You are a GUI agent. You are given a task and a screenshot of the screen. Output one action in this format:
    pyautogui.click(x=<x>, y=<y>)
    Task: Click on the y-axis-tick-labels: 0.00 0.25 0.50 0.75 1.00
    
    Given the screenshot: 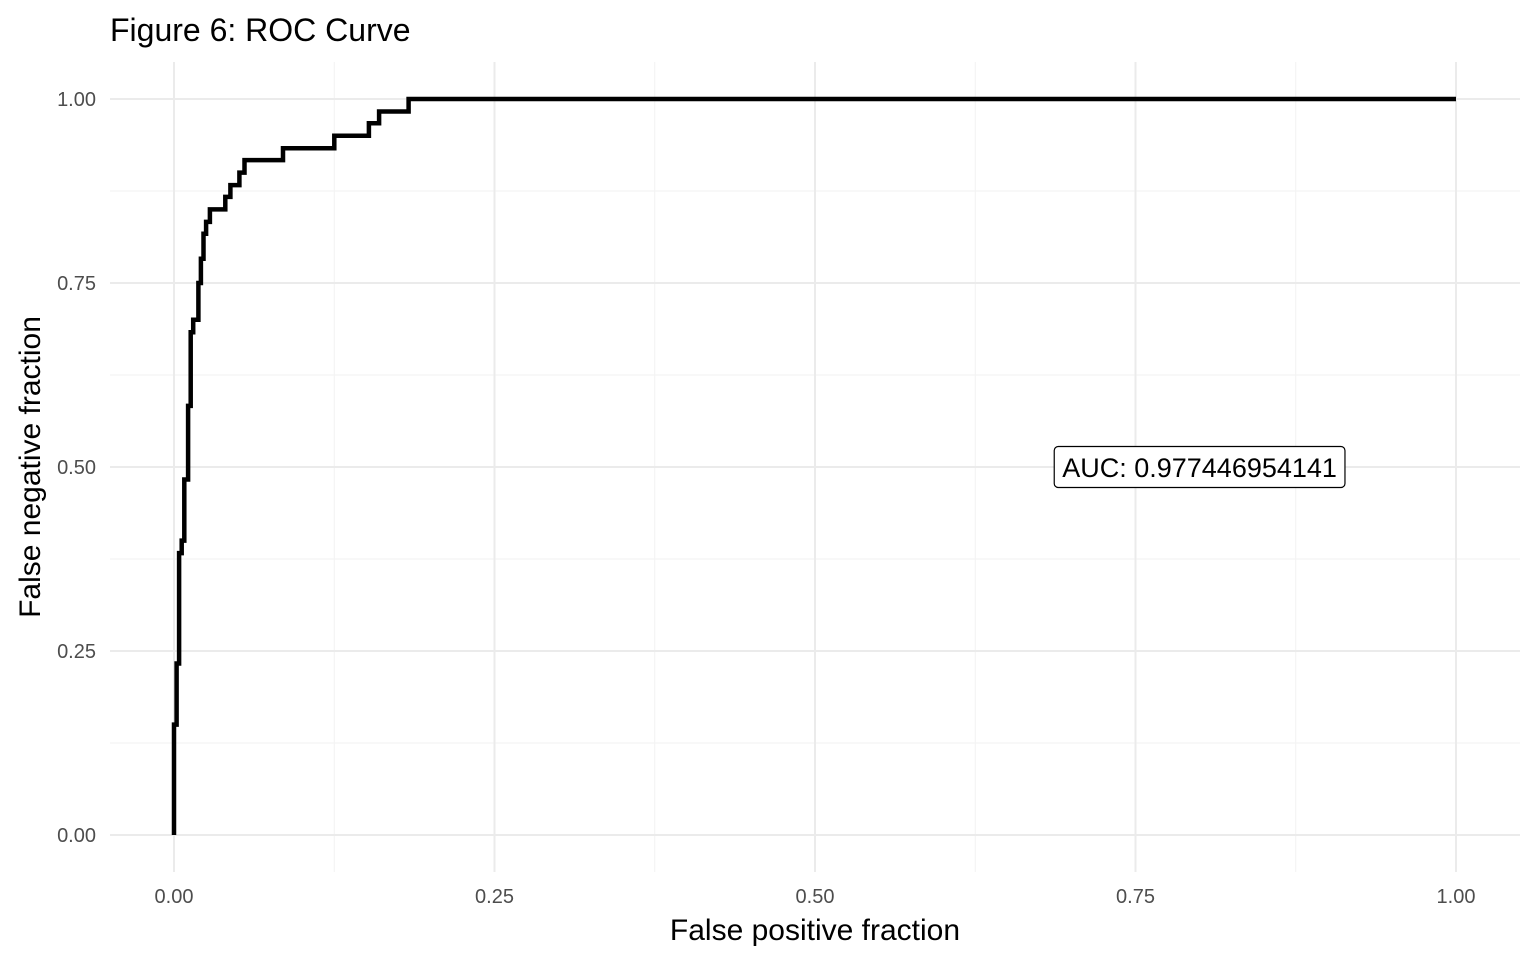 What is the action you would take?
    pyautogui.click(x=76, y=468)
    